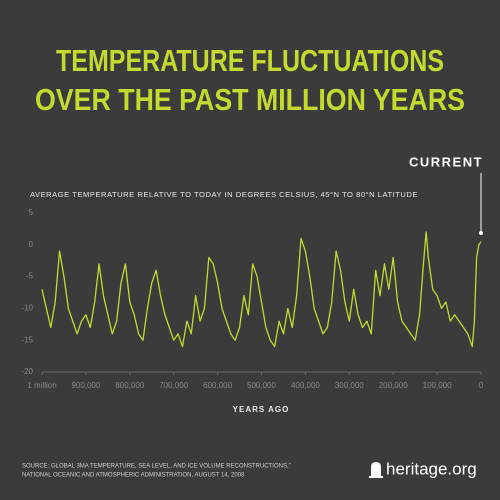 Image resolution: width=500 pixels, height=500 pixels. Describe the element at coordinates (217, 385) in the screenshot. I see `x-tick-label: 600,000` at that location.